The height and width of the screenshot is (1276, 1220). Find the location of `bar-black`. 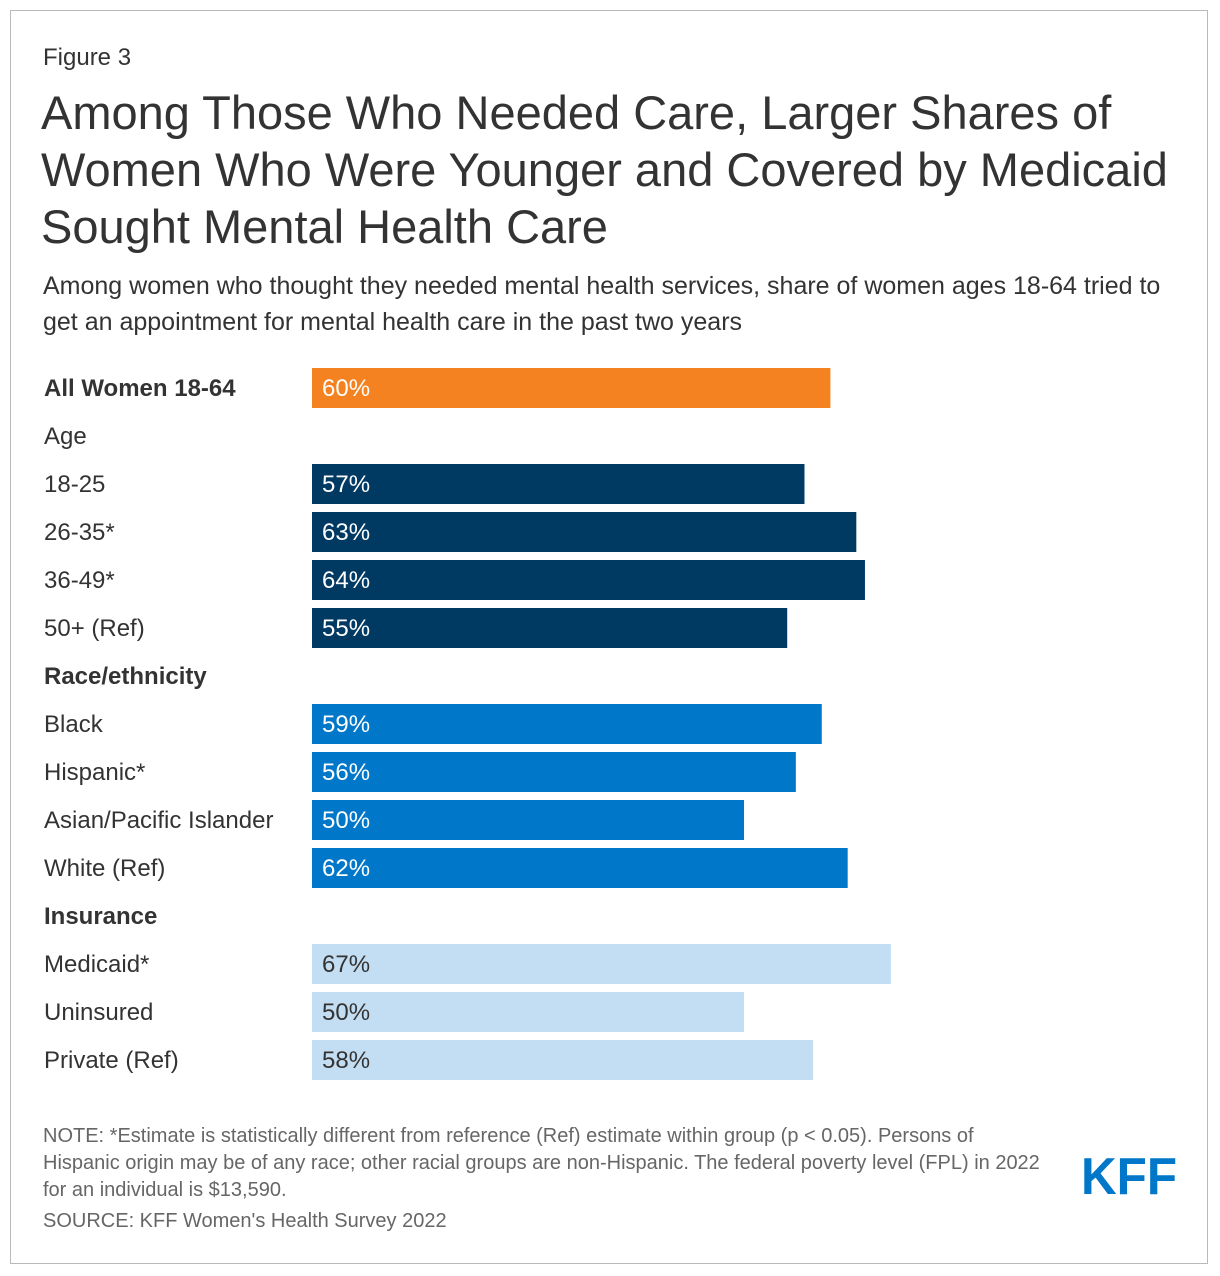

bar-black is located at coordinates (567, 724).